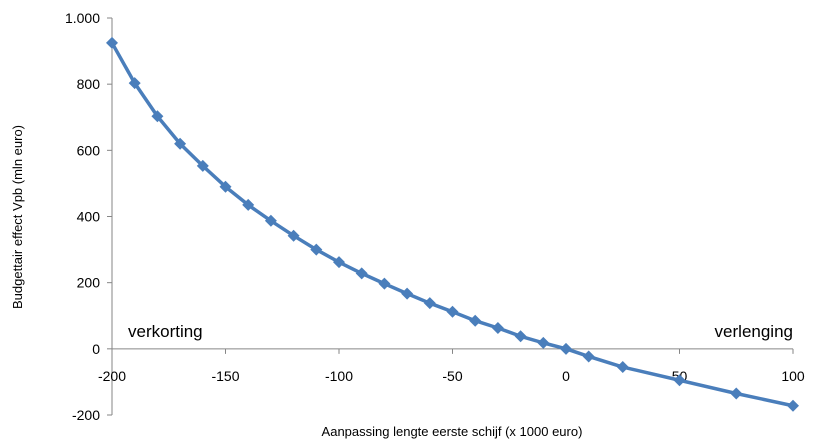 Image resolution: width=817 pixels, height=441 pixels. I want to click on y-tick-label: -200, so click(86, 415).